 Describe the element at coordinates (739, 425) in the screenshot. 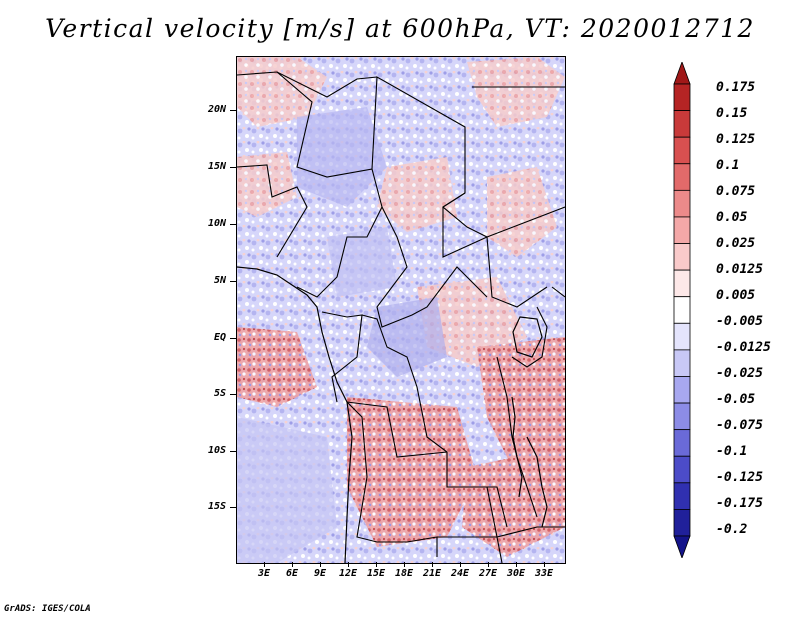

I see `colorbar-label: -0.075` at that location.